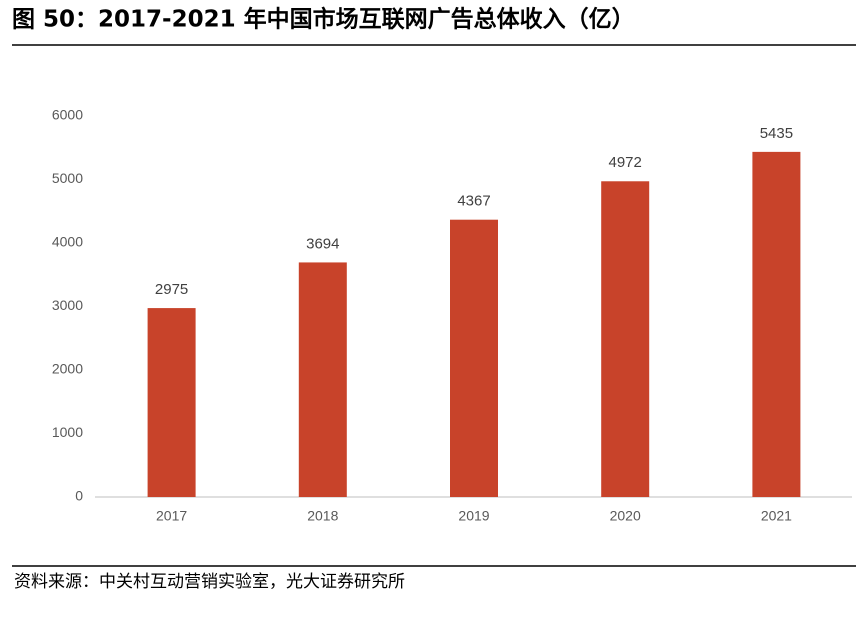 The width and height of the screenshot is (861, 617). I want to click on x-tick-label: 2020, so click(625, 516).